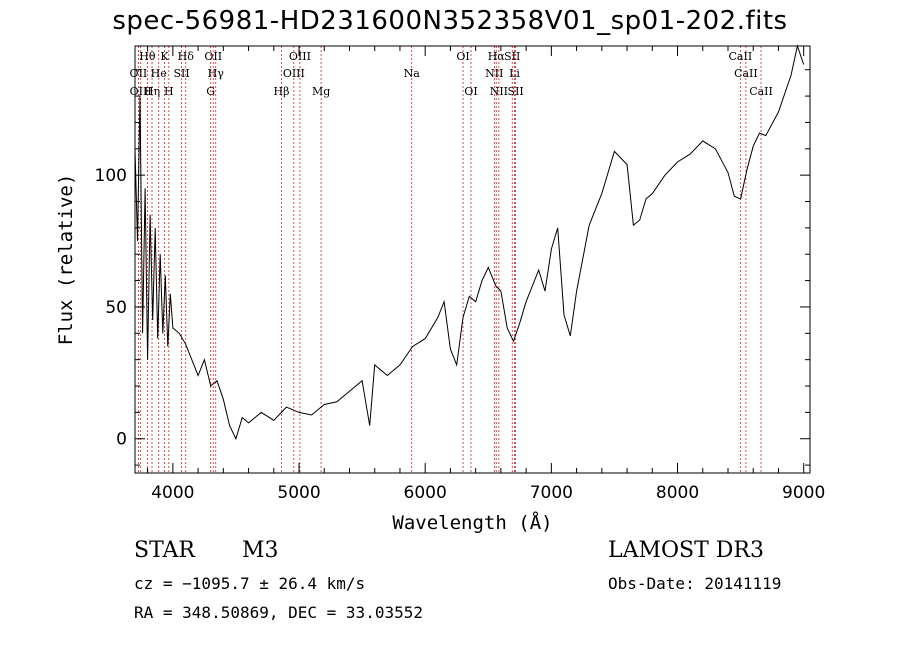 Image resolution: width=900 pixels, height=649 pixels. What do you see at coordinates (147, 56) in the screenshot?
I see `line-label: Hθ` at bounding box center [147, 56].